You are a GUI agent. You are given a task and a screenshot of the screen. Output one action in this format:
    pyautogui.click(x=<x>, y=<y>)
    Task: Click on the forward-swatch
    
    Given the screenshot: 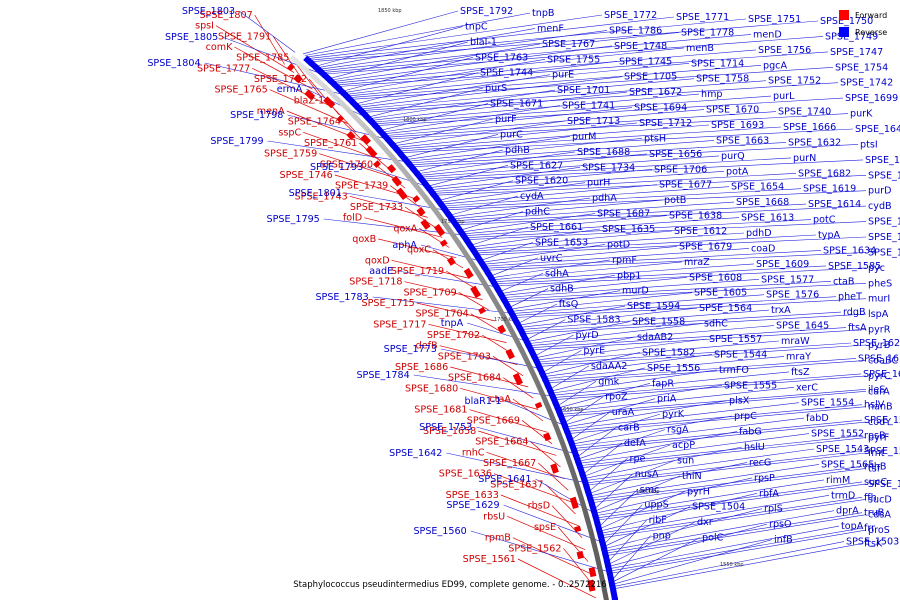 What is the action you would take?
    pyautogui.click(x=844, y=15)
    